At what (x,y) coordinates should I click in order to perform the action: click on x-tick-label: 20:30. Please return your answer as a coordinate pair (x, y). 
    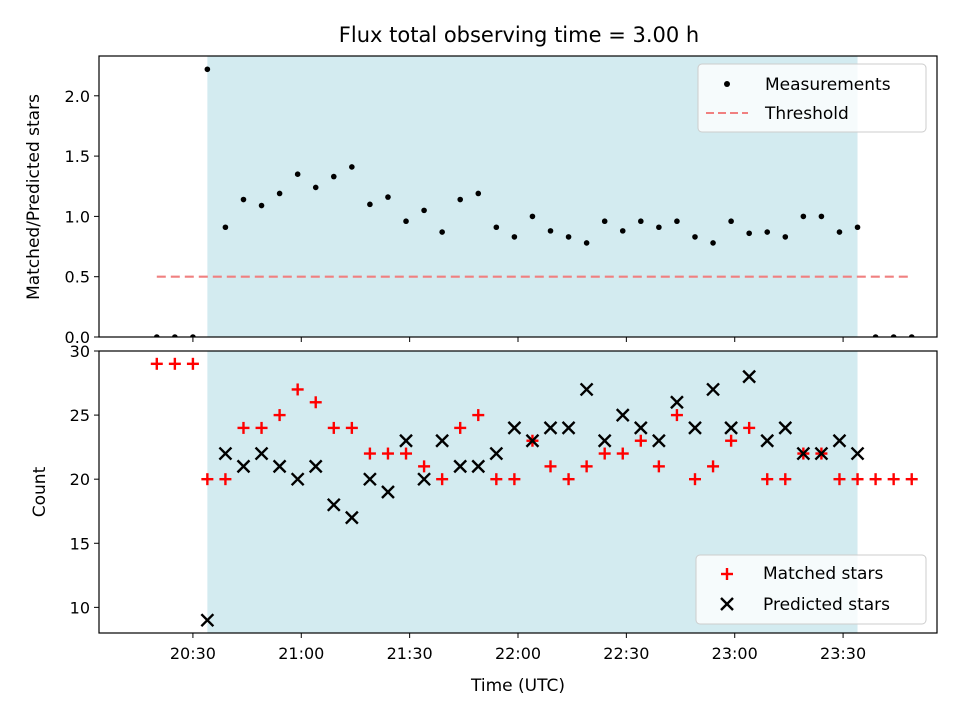
    Looking at the image, I should click on (193, 653).